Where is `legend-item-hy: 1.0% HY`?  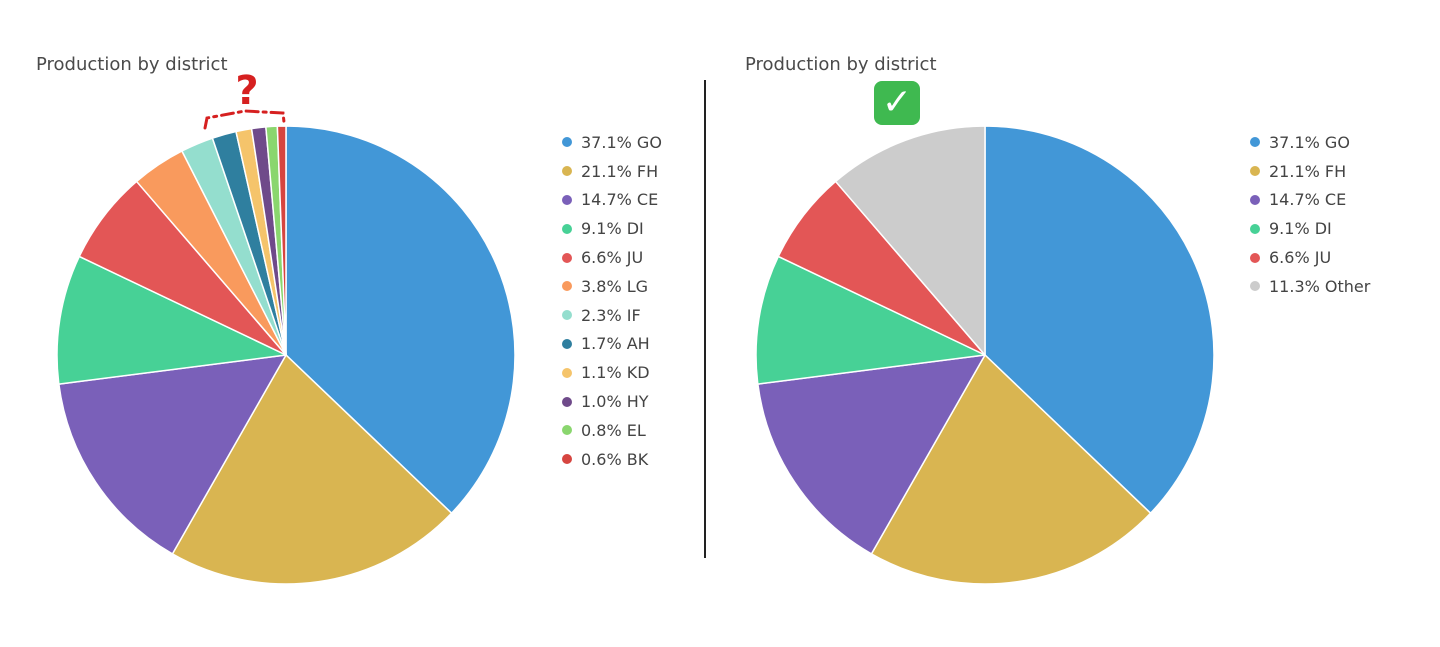
legend-item-hy: 1.0% HY is located at coordinates (612, 401).